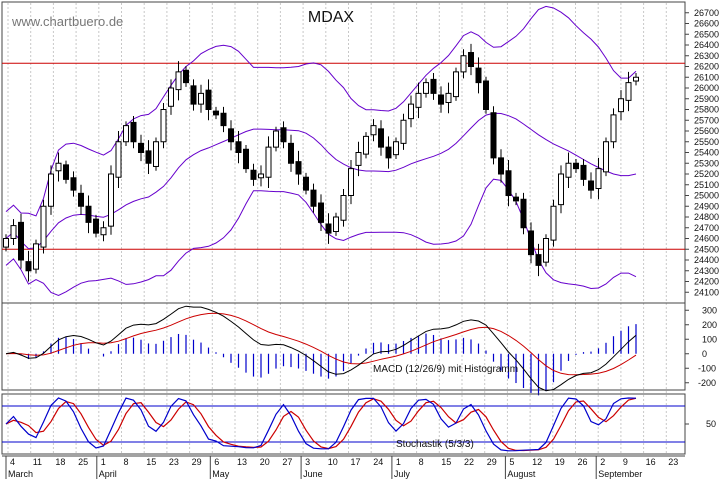 The image size is (723, 479). I want to click on y-tick-label: 24800, so click(706, 217).